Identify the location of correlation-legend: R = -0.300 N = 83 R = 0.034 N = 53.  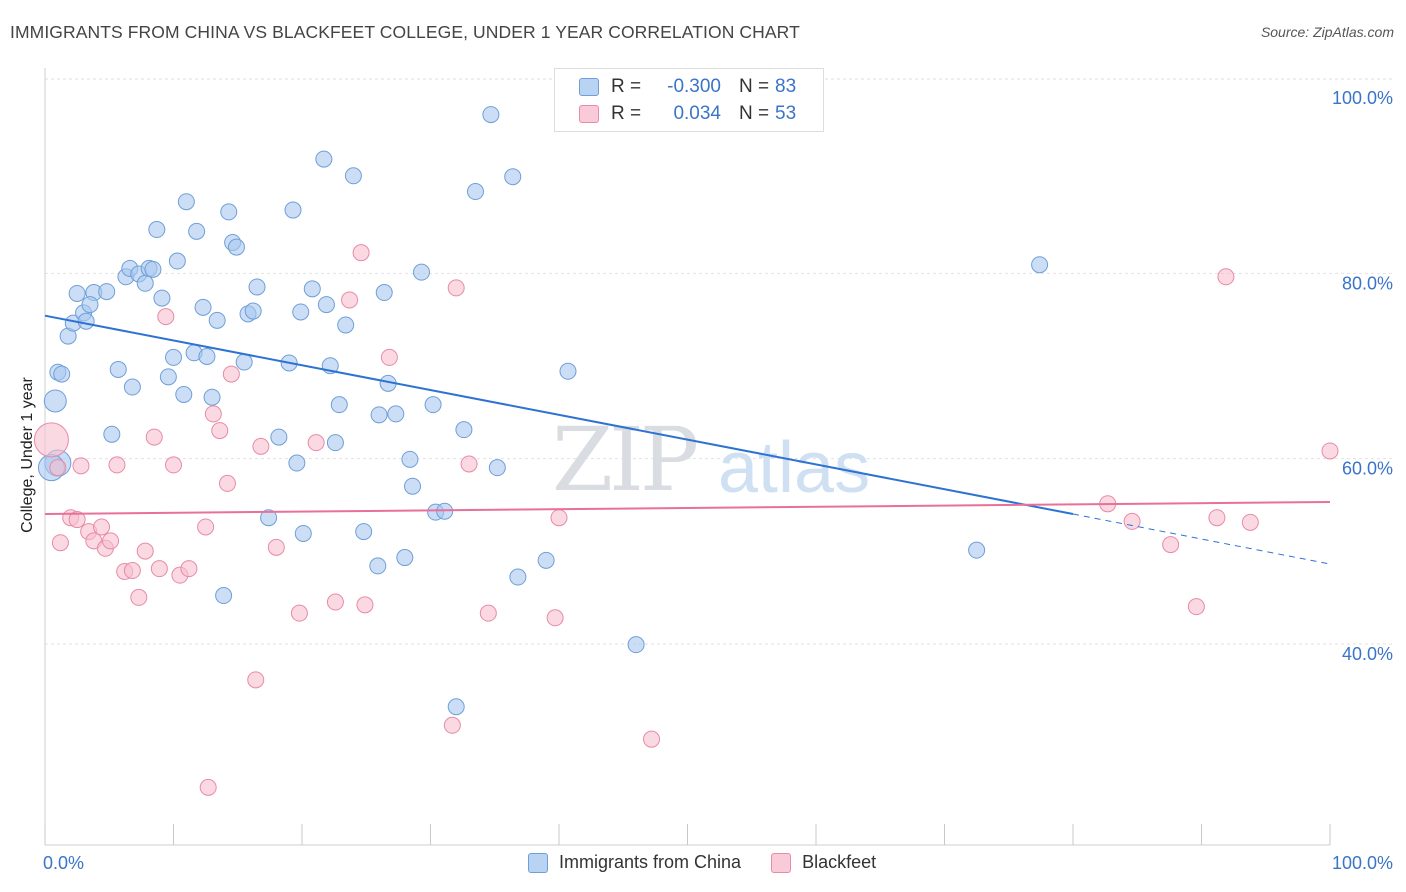
(689, 100).